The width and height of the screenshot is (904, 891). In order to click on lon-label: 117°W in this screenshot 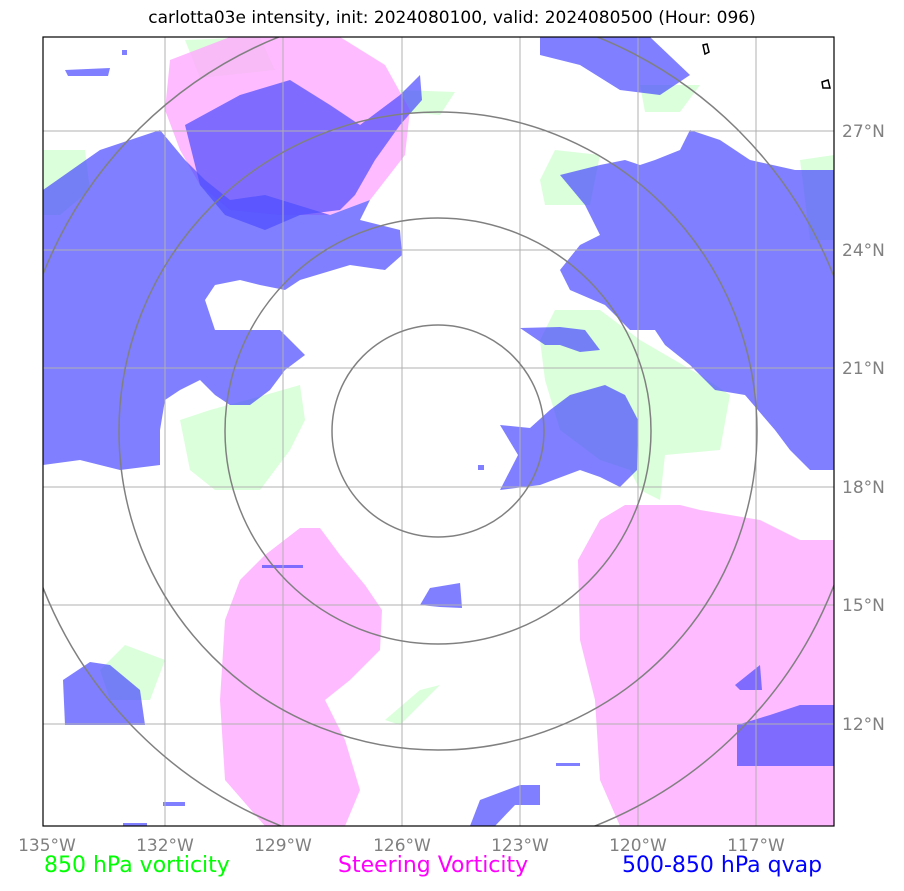, I will do `click(756, 846)`.